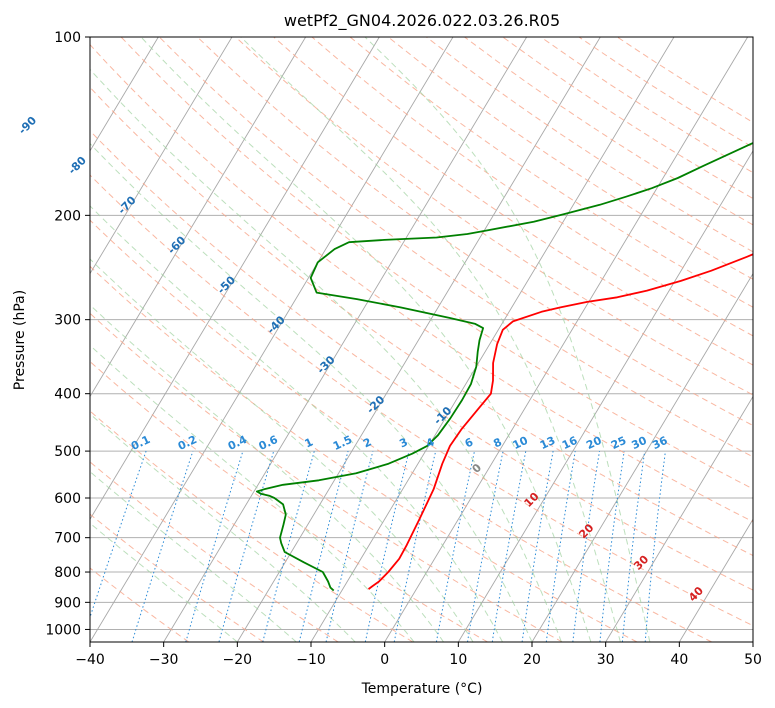 Image resolution: width=775 pixels, height=708 pixels. I want to click on x-tick-label: 40, so click(679, 660).